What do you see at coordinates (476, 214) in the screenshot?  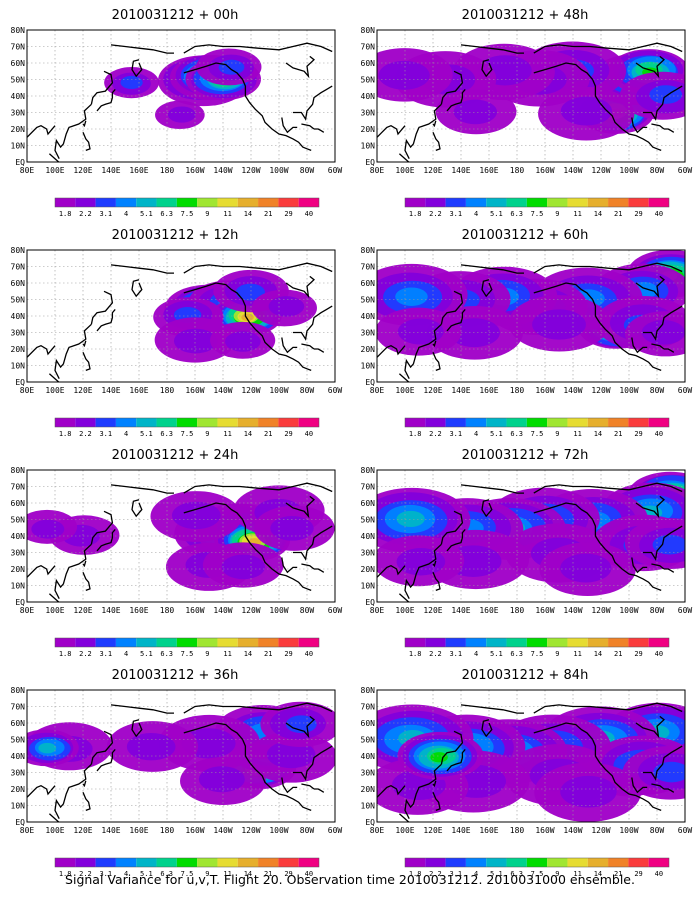 I see `colorbar-label: 4` at bounding box center [476, 214].